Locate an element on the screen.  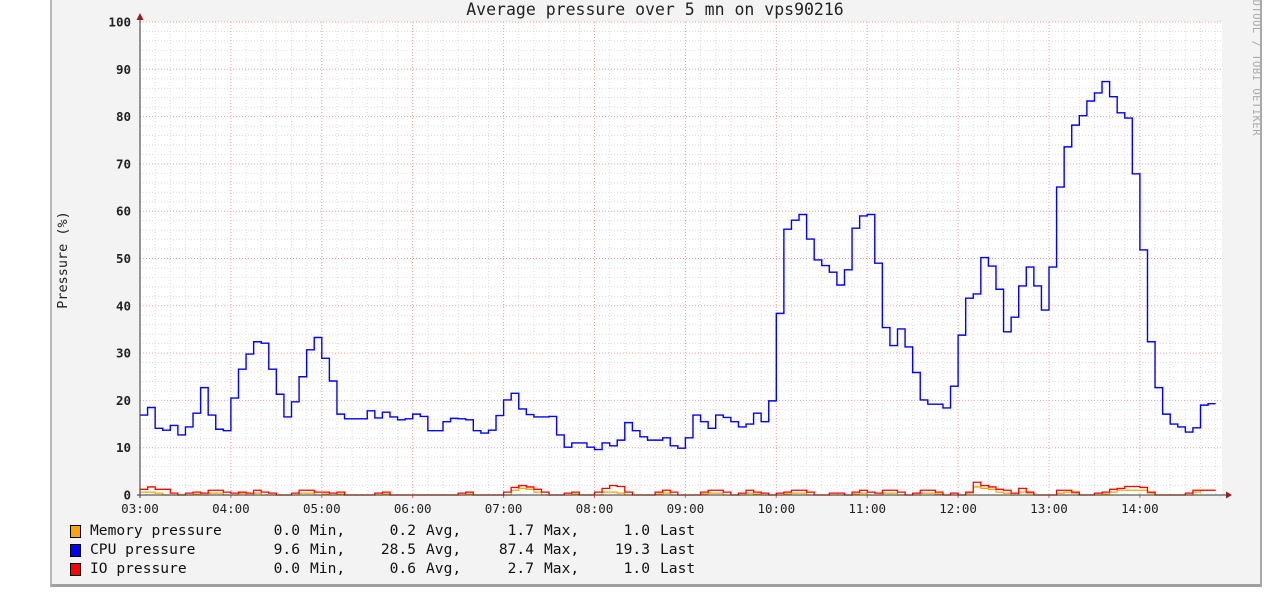
x-tick-label: 05:00 is located at coordinates (322, 508).